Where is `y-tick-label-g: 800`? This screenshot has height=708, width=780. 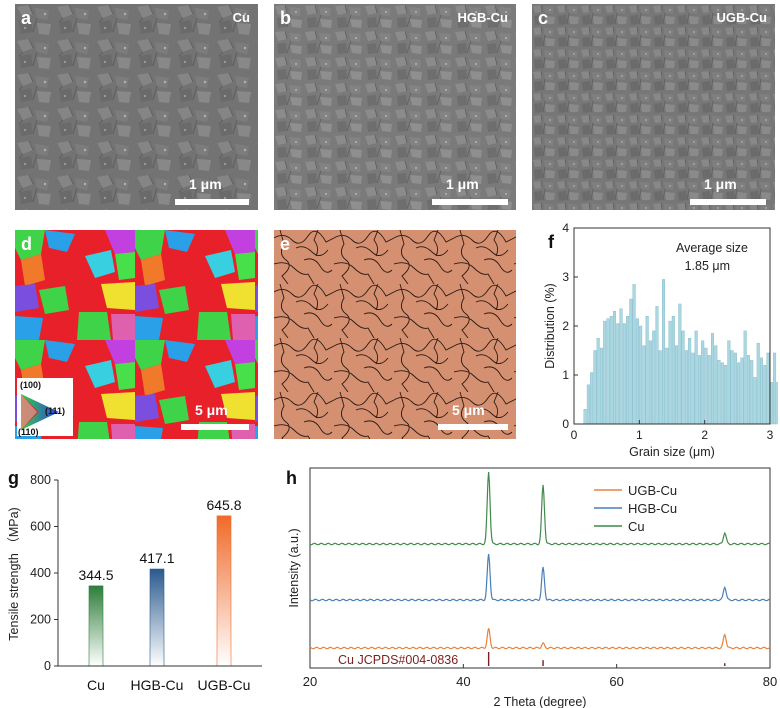 y-tick-label-g: 800 is located at coordinates (40, 480).